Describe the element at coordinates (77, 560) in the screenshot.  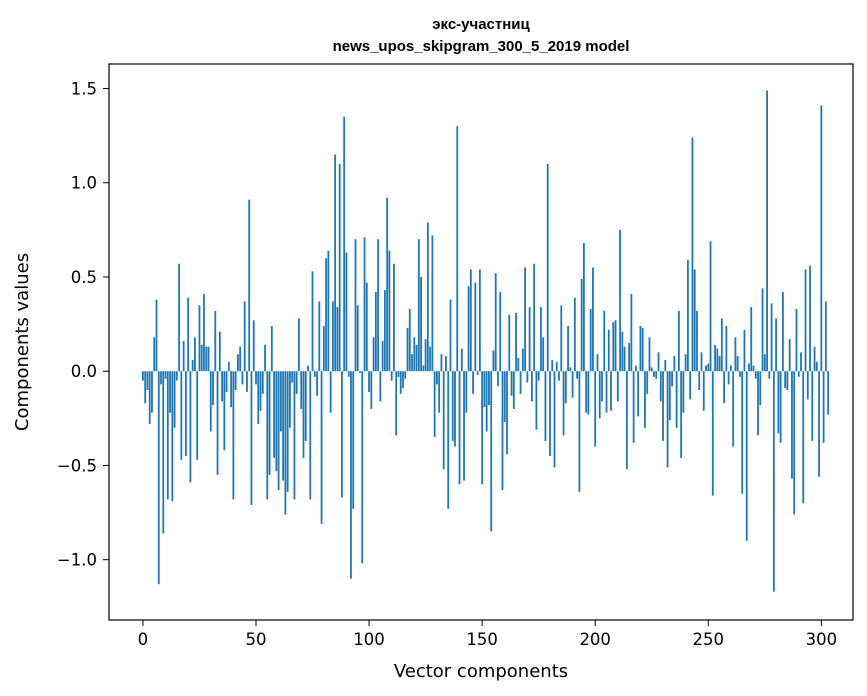
I see `y-tick-label-0: −1.0` at that location.